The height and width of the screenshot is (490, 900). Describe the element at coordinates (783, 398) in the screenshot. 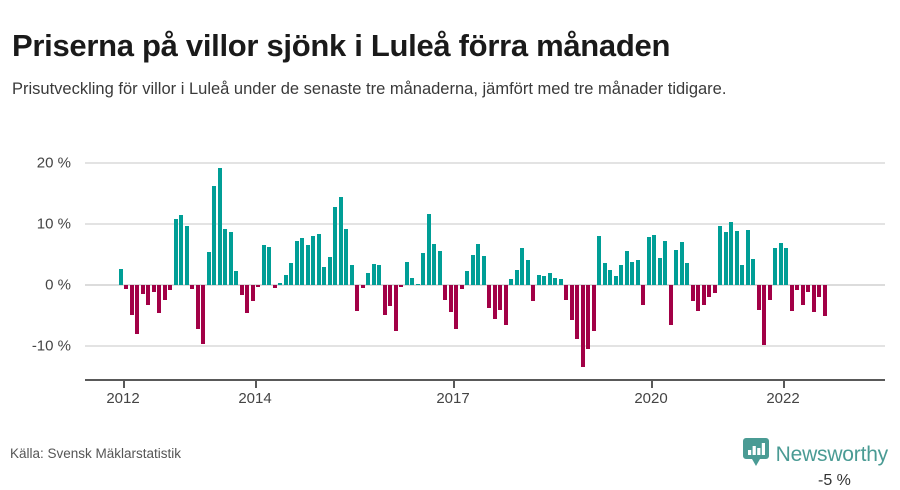

I see `x-tick-label: 2022` at that location.